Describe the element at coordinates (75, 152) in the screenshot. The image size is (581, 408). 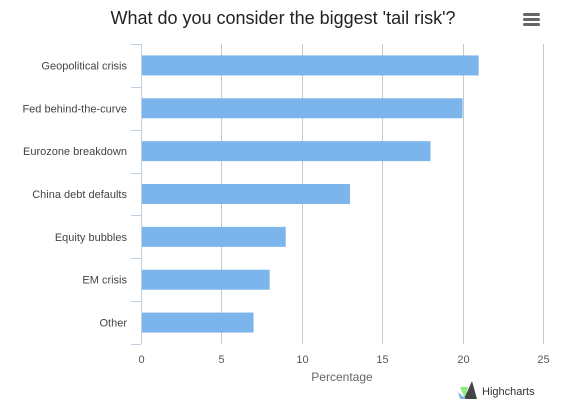
I see `category-label: Eurozone breakdown` at that location.